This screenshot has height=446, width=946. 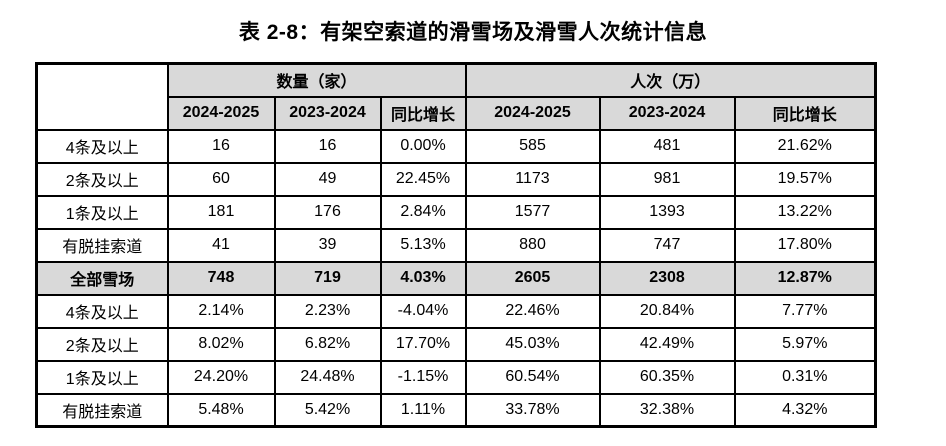 I want to click on sub-header-visits-2023-2024: 2023-2024, so click(x=667, y=113).